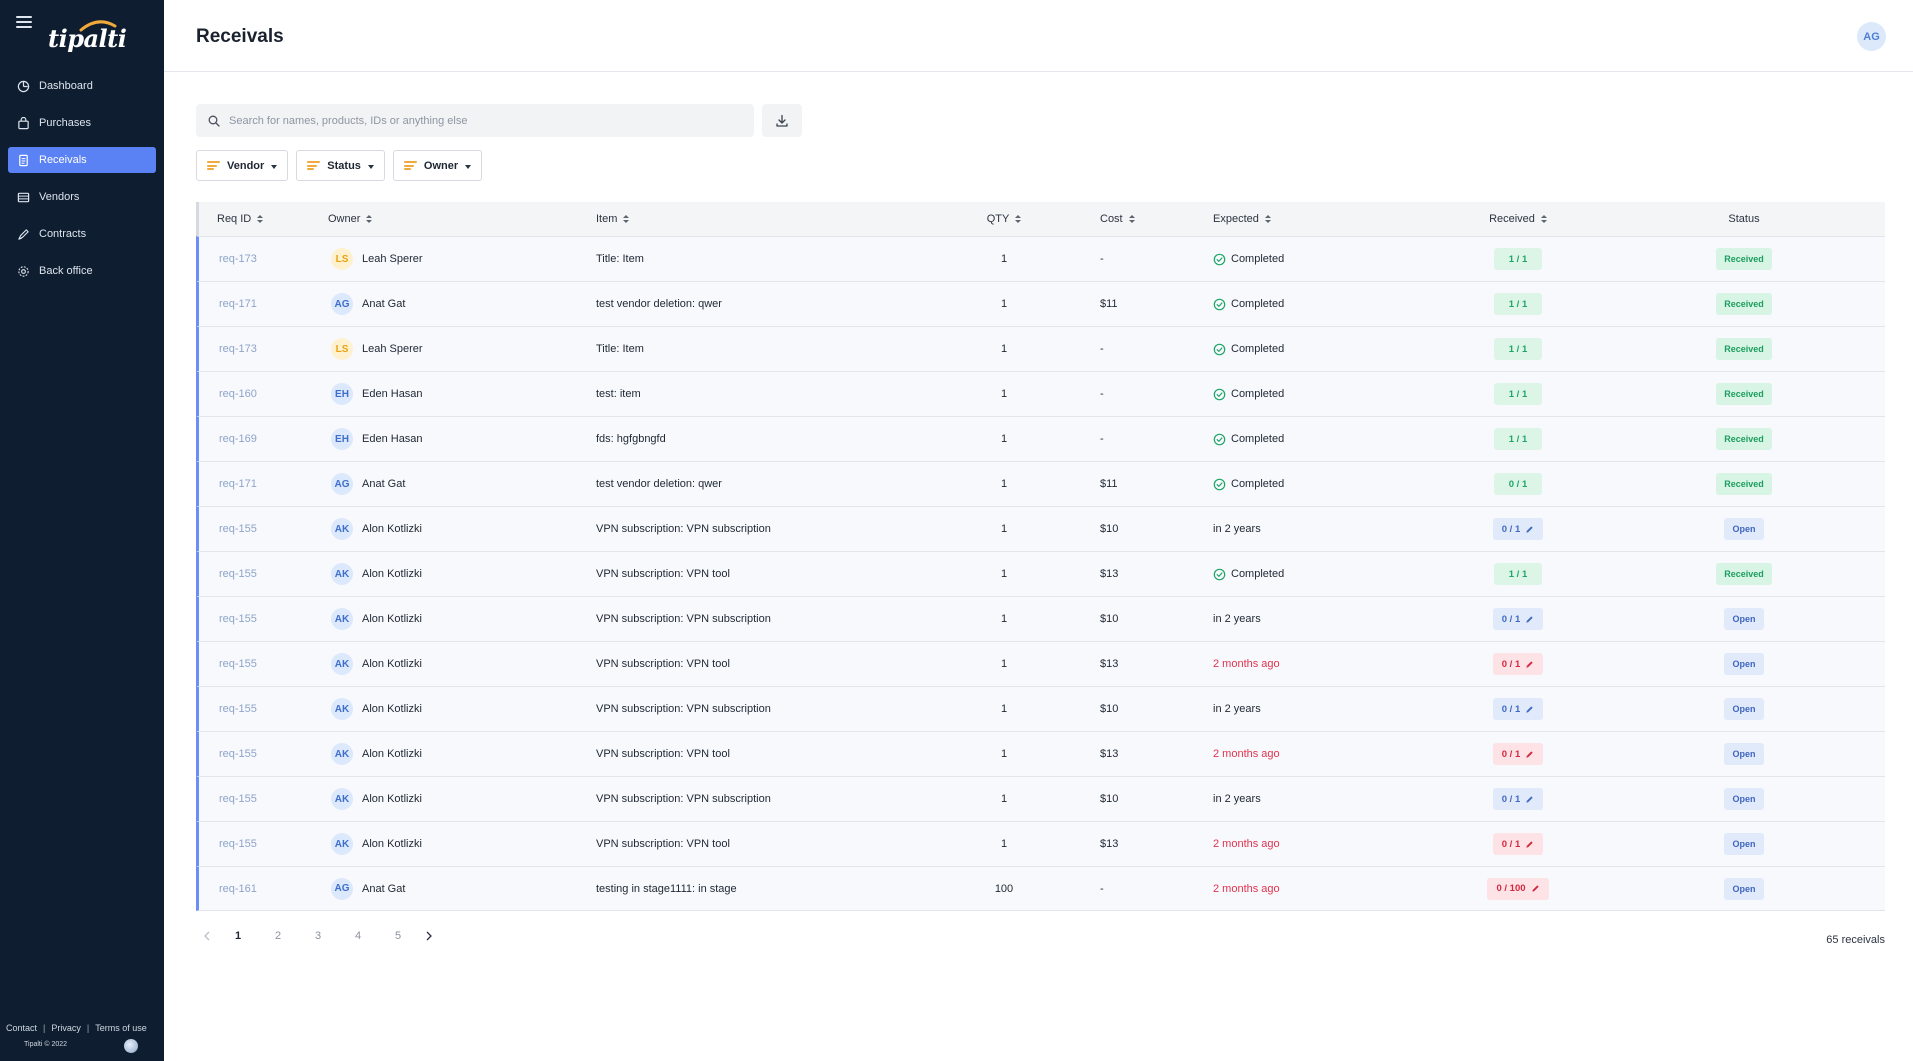 The width and height of the screenshot is (1913, 1061). Describe the element at coordinates (782, 120) in the screenshot. I see `download-button` at that location.